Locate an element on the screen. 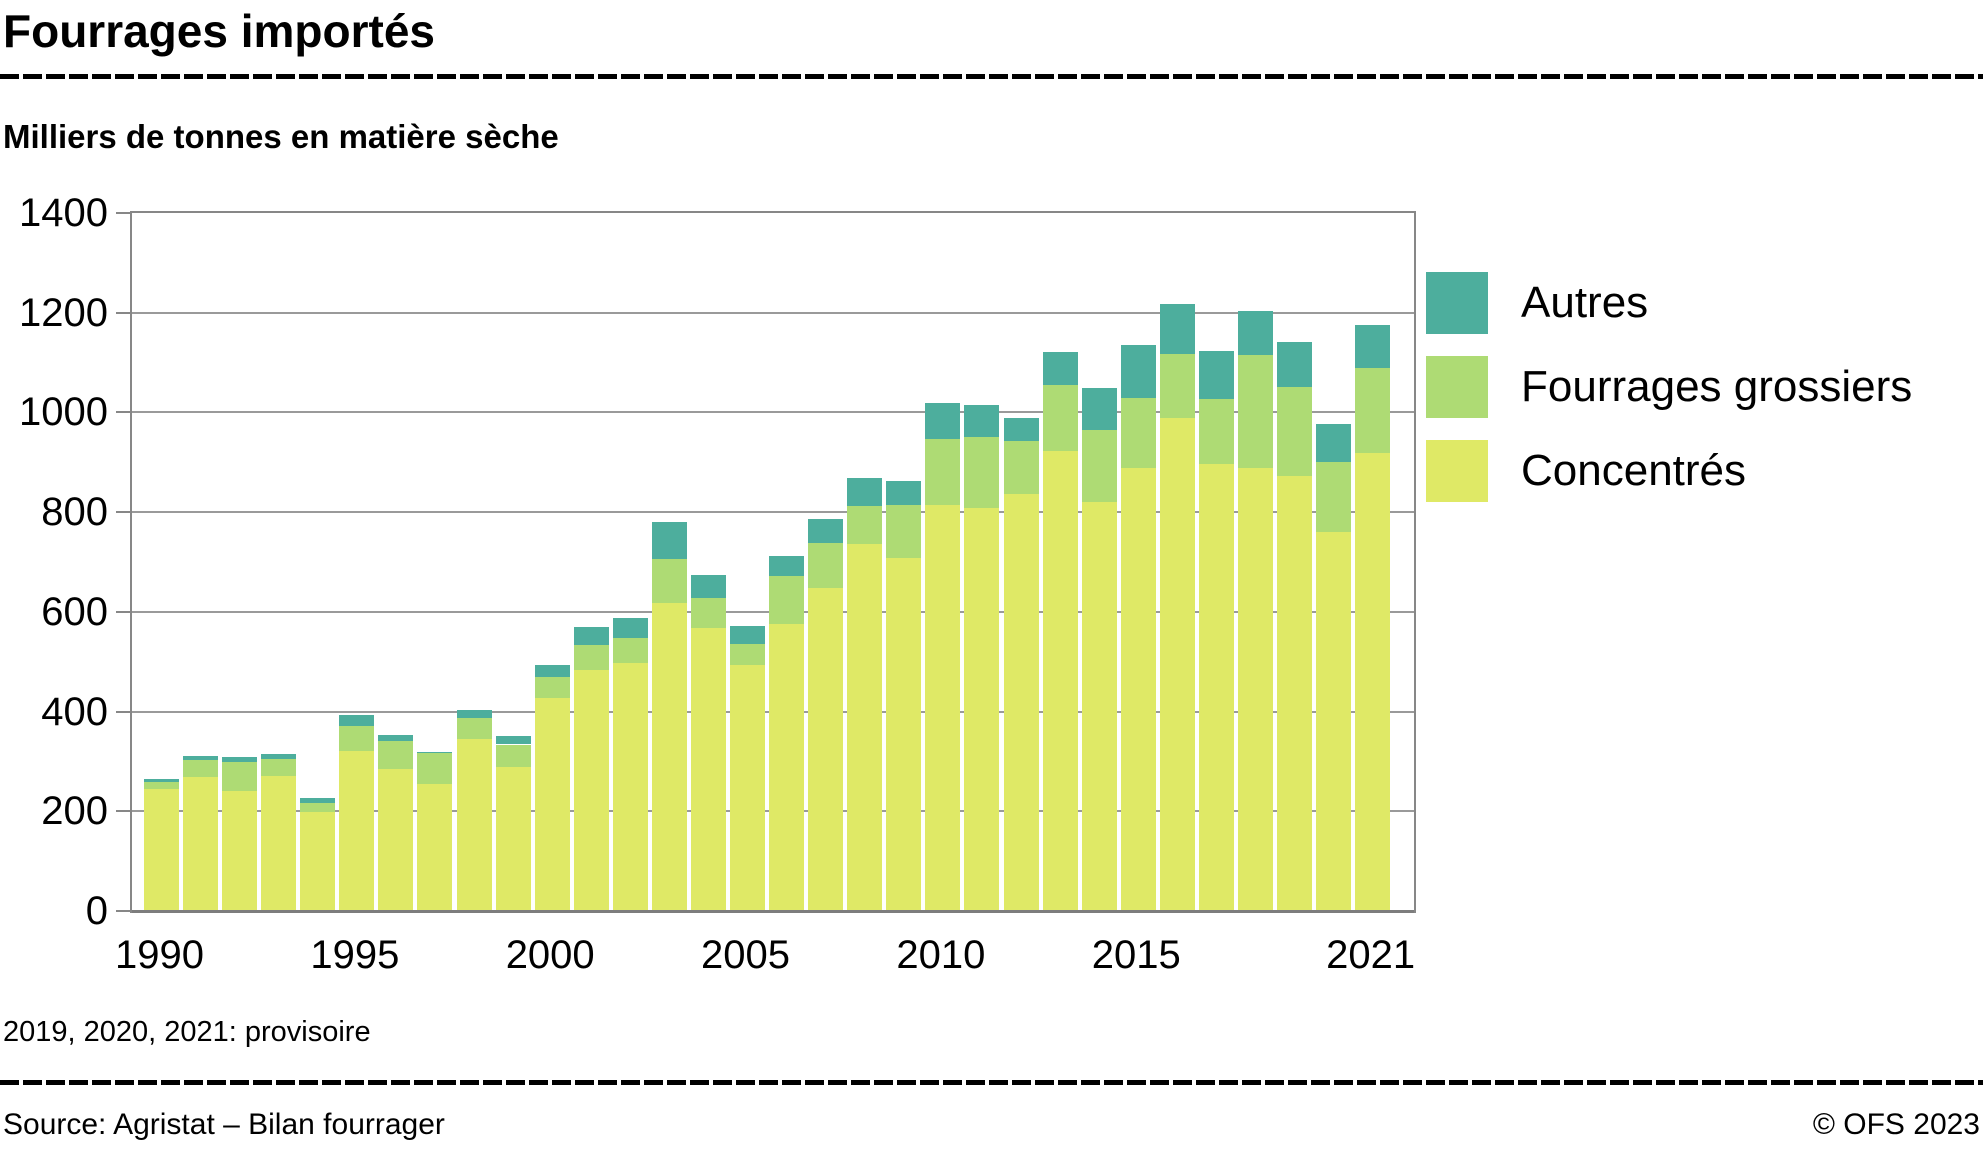 This screenshot has height=1161, width=1983. bar-2012-fourrages-grossiers is located at coordinates (1021, 467).